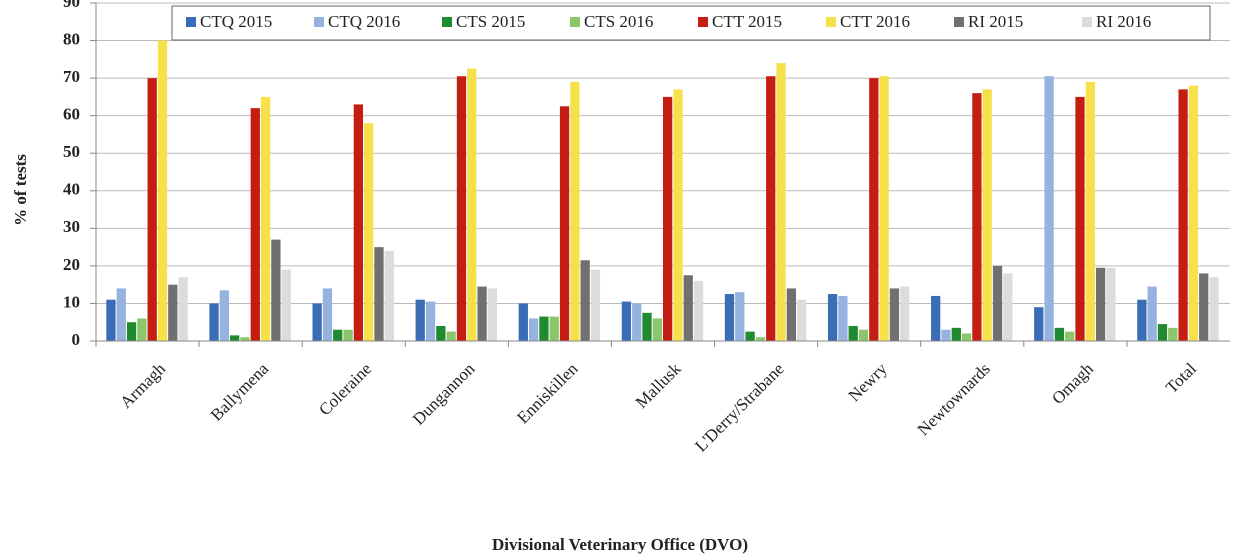 This screenshot has width=1239, height=560. I want to click on x-tick-label: Enniskillen, so click(547, 393).